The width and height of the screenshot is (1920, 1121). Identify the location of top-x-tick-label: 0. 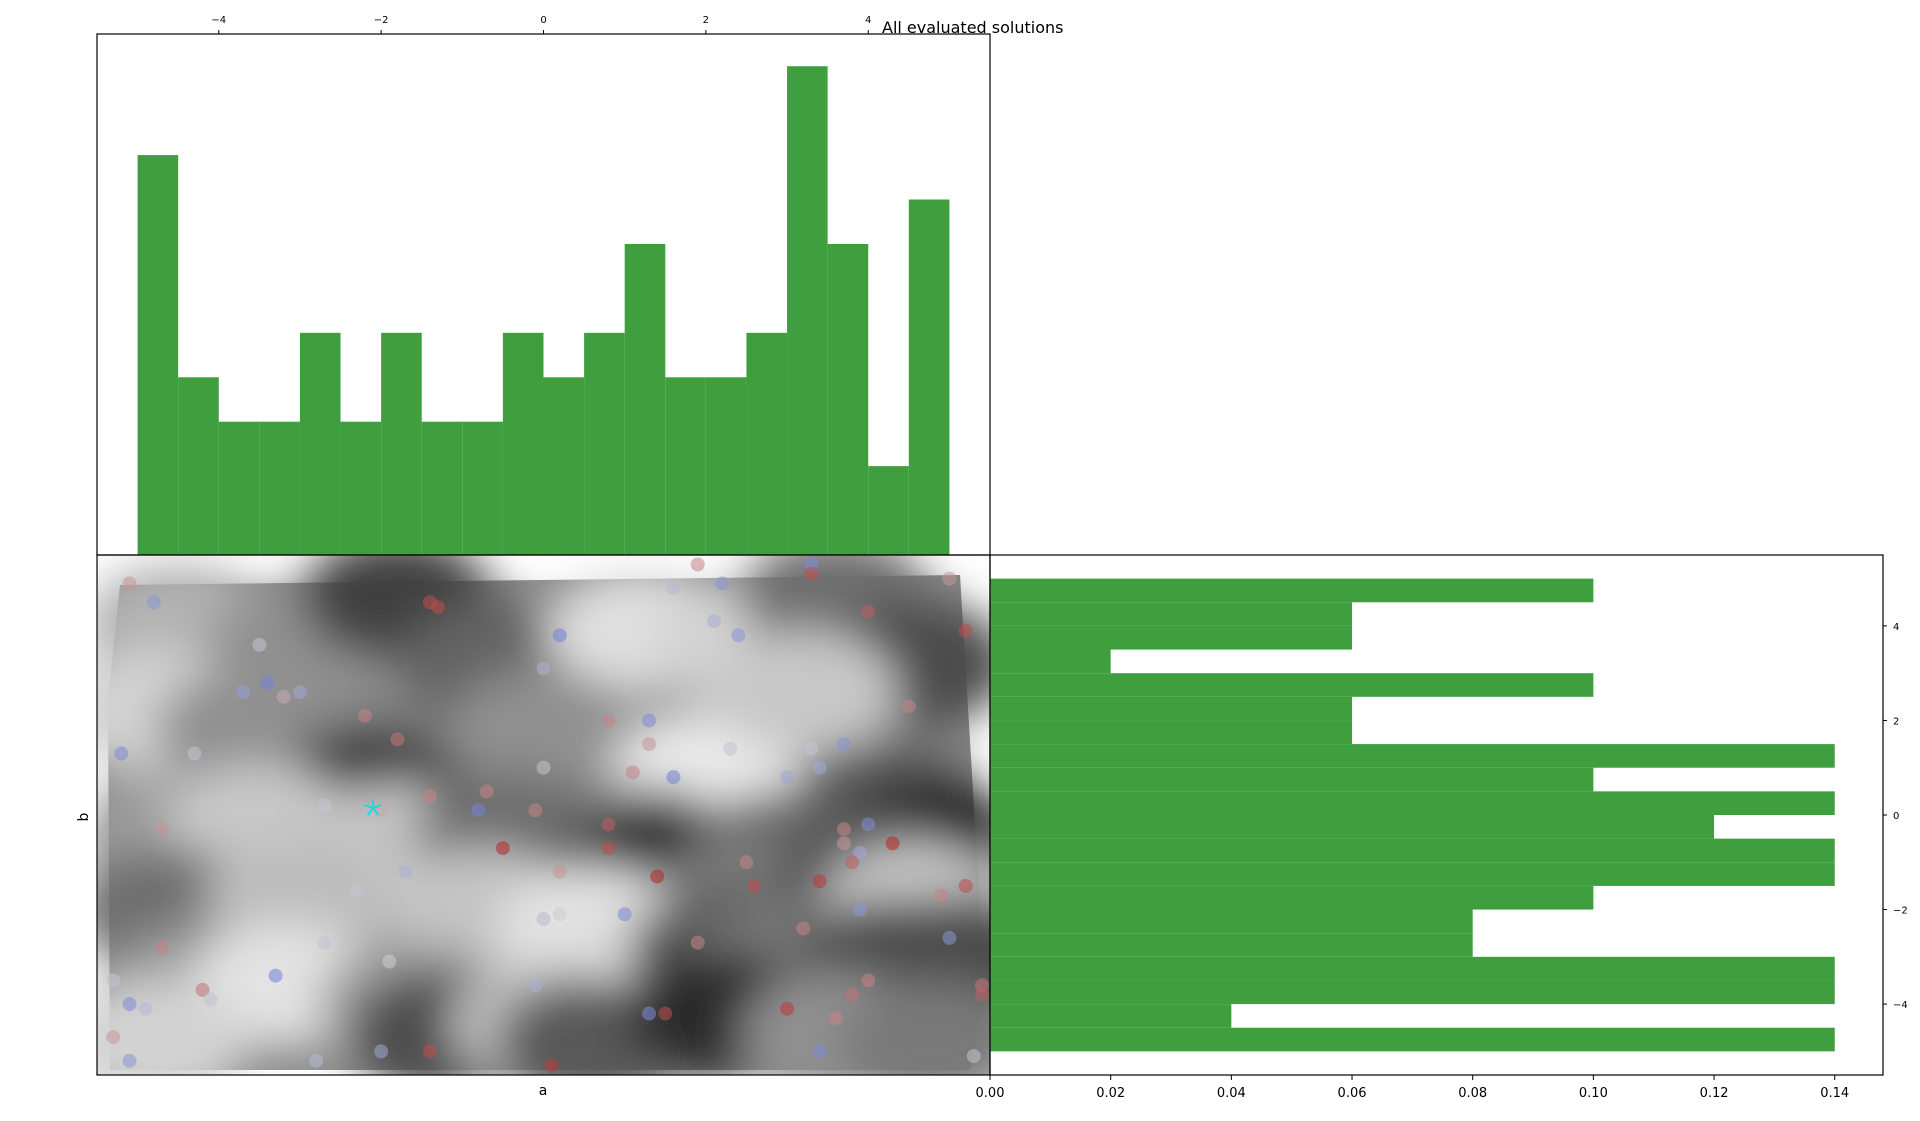
(543, 20).